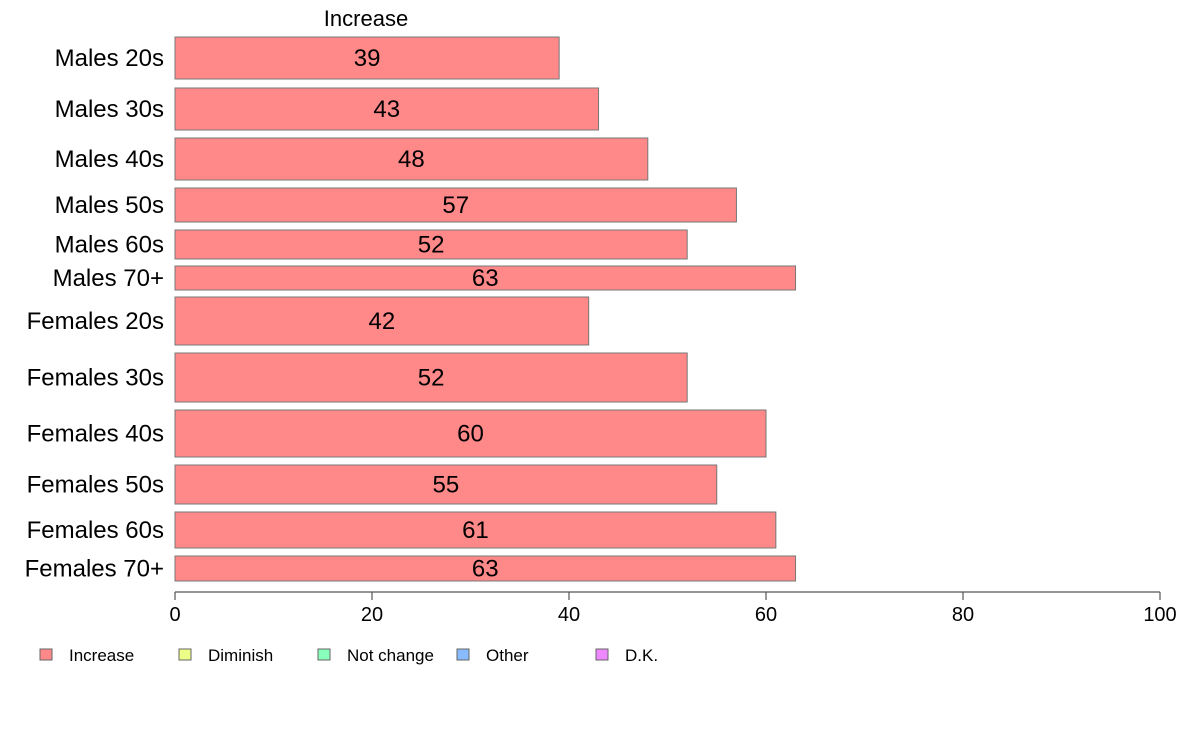  Describe the element at coordinates (324, 654) in the screenshot. I see `legend-swatch-not-change` at that location.